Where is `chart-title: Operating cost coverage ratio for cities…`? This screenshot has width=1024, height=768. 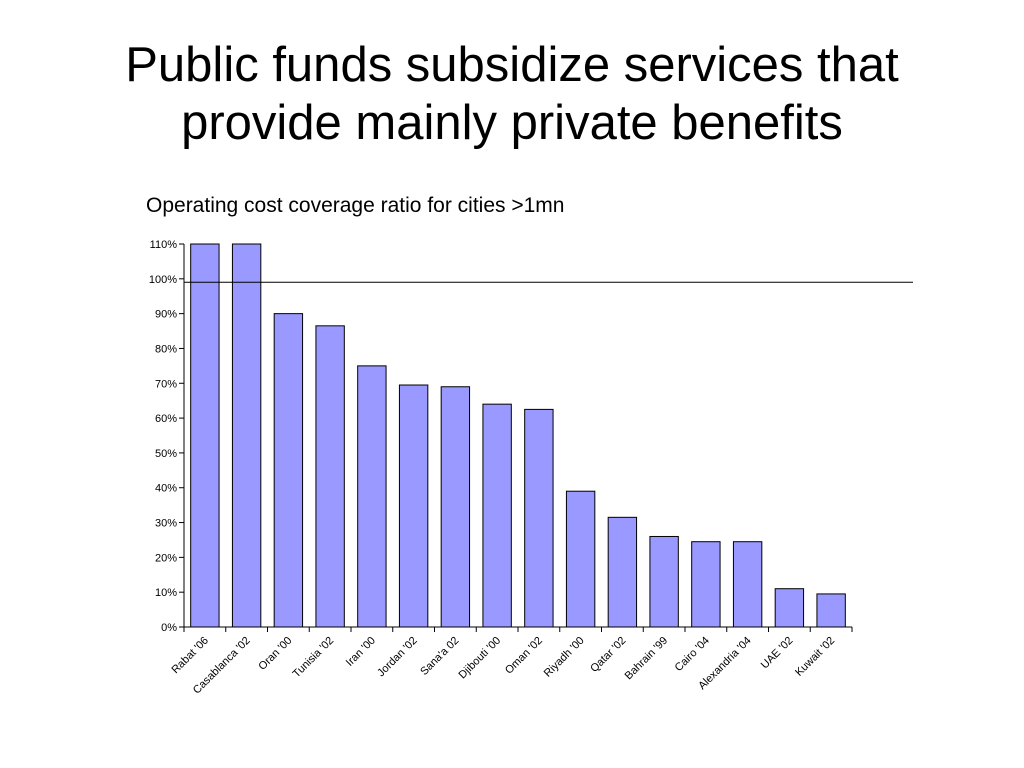
chart-title: Operating cost coverage ratio for cities… is located at coordinates (355, 205).